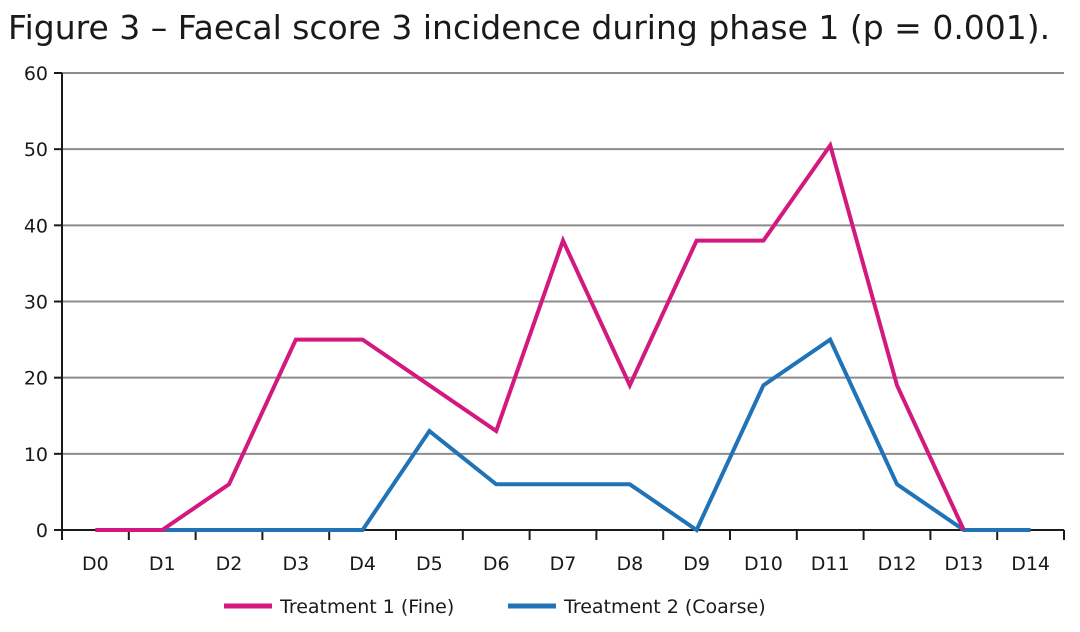 The width and height of the screenshot is (1080, 632). Describe the element at coordinates (1030, 564) in the screenshot. I see `x-tick-label: D14` at that location.